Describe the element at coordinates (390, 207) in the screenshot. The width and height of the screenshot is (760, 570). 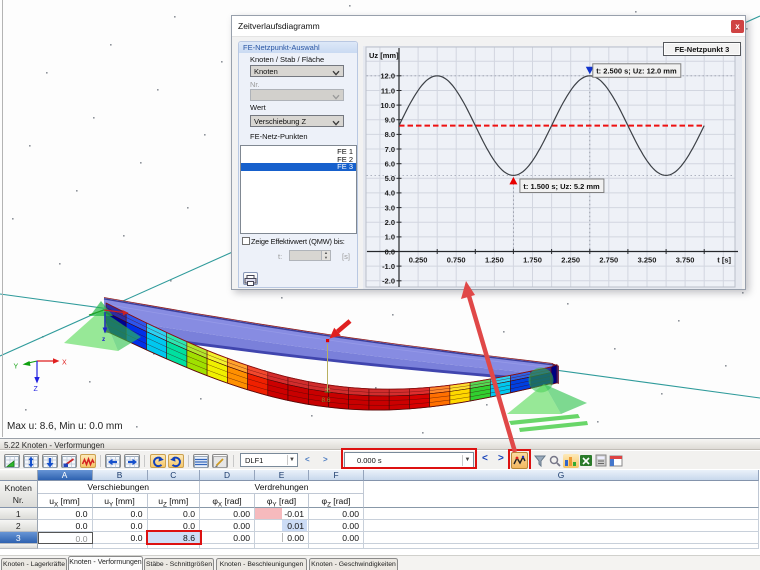
I see `svg-text: 3.0` at that location.